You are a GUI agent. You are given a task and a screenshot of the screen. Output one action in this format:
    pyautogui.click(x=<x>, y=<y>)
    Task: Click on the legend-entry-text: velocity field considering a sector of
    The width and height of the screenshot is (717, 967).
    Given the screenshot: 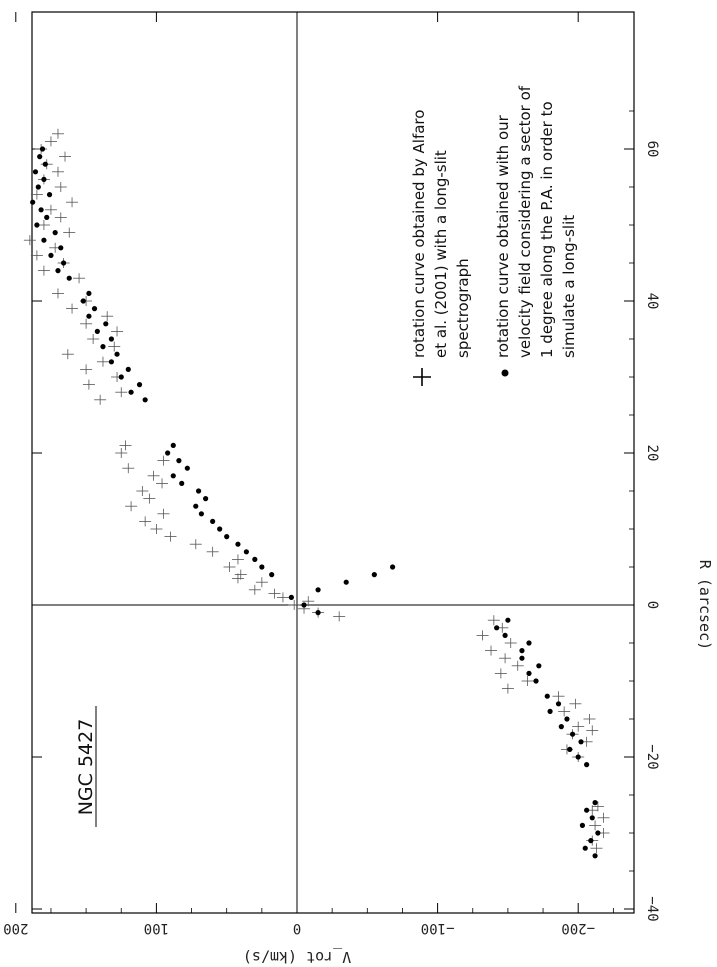 What is the action you would take?
    pyautogui.click(x=525, y=221)
    